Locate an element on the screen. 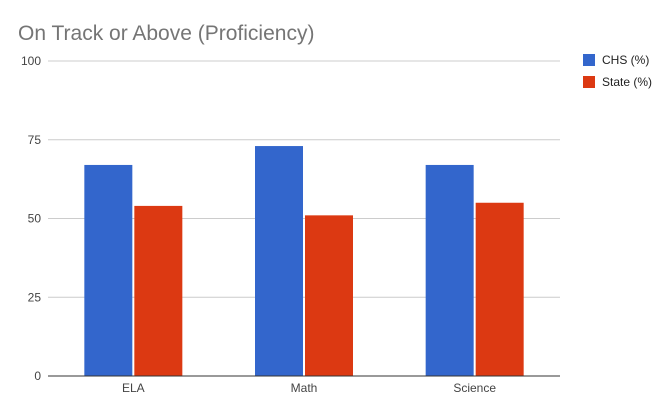 The width and height of the screenshot is (671, 415). x-axis-ticks: ELA Math Science is located at coordinates (309, 388).